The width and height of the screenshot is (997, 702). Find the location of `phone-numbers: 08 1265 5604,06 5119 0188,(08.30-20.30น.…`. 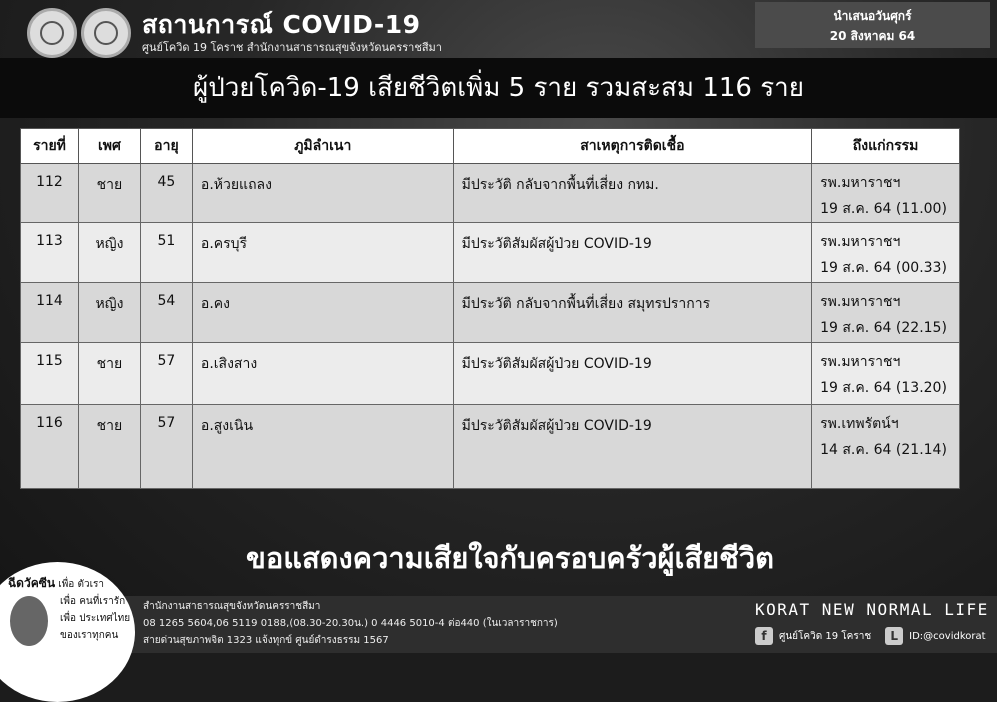

phone-numbers: 08 1265 5604,06 5119 0188,(08.30-20.30น.… is located at coordinates (350, 623).